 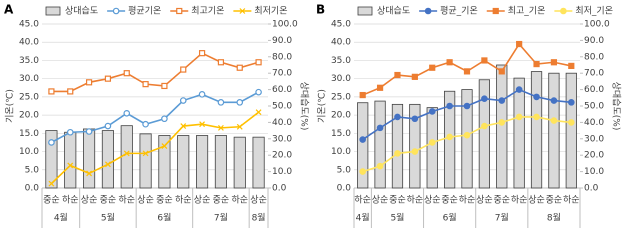 I want to click on line, so click(x=155, y=117).